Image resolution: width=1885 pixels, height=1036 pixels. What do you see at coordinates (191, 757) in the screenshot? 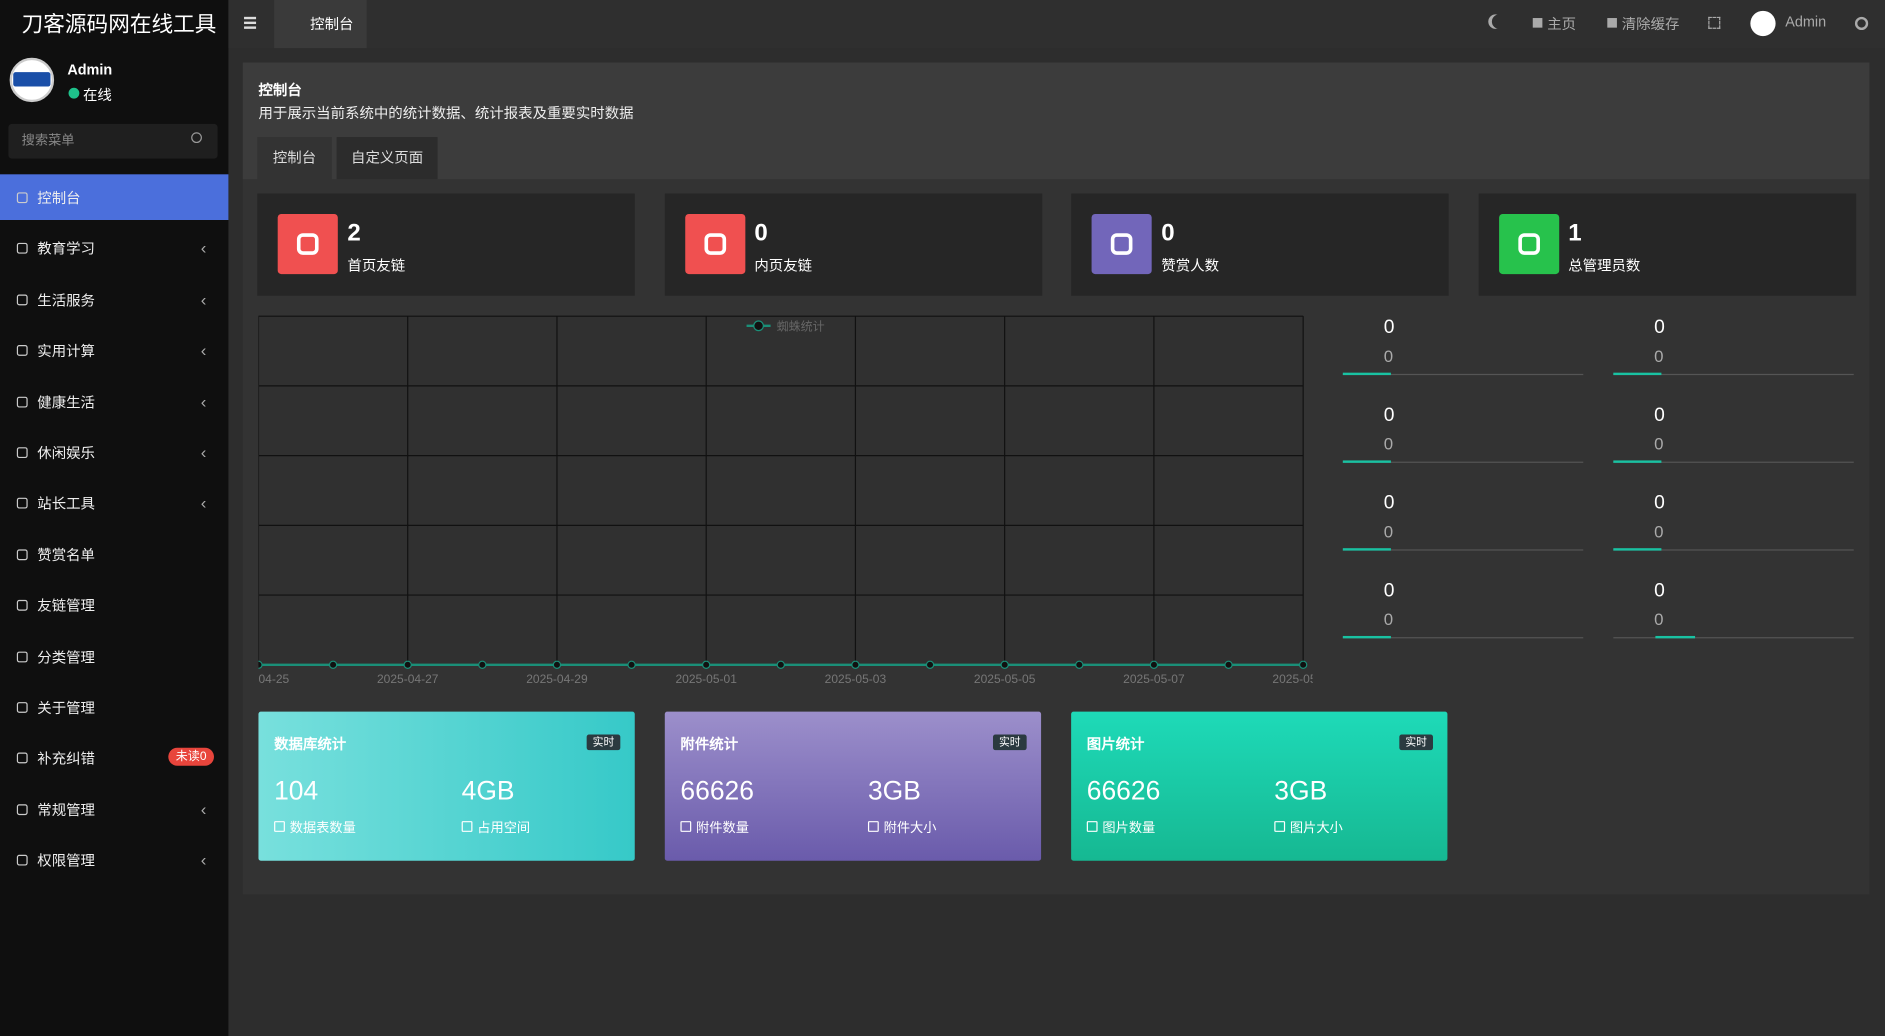
I see `menu-badge: 未读0` at bounding box center [191, 757].